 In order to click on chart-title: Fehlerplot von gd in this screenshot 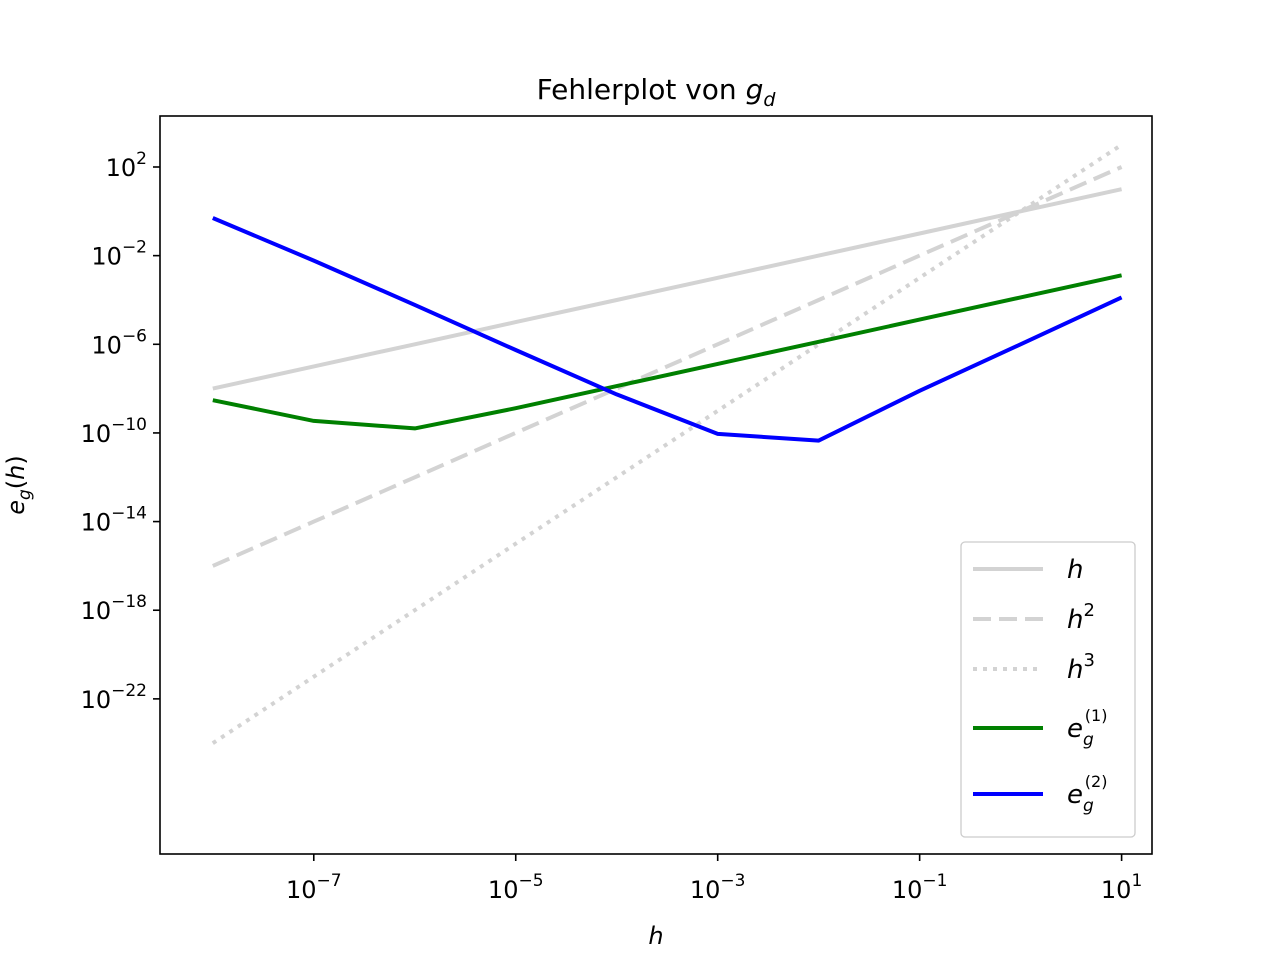, I will do `click(657, 92)`.